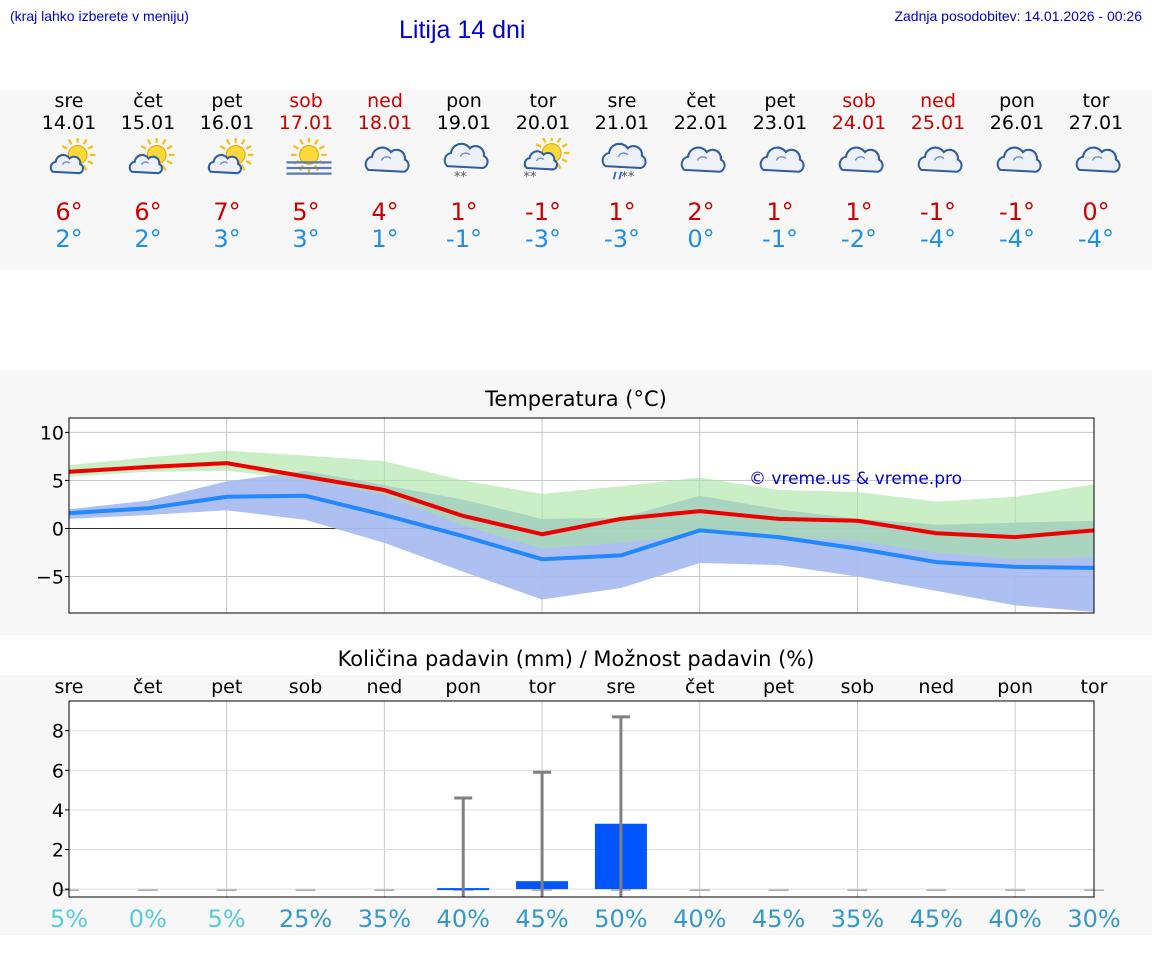 Image resolution: width=1152 pixels, height=975 pixels. What do you see at coordinates (466, 162) in the screenshot?
I see `cloud-snow-icon: **` at bounding box center [466, 162].